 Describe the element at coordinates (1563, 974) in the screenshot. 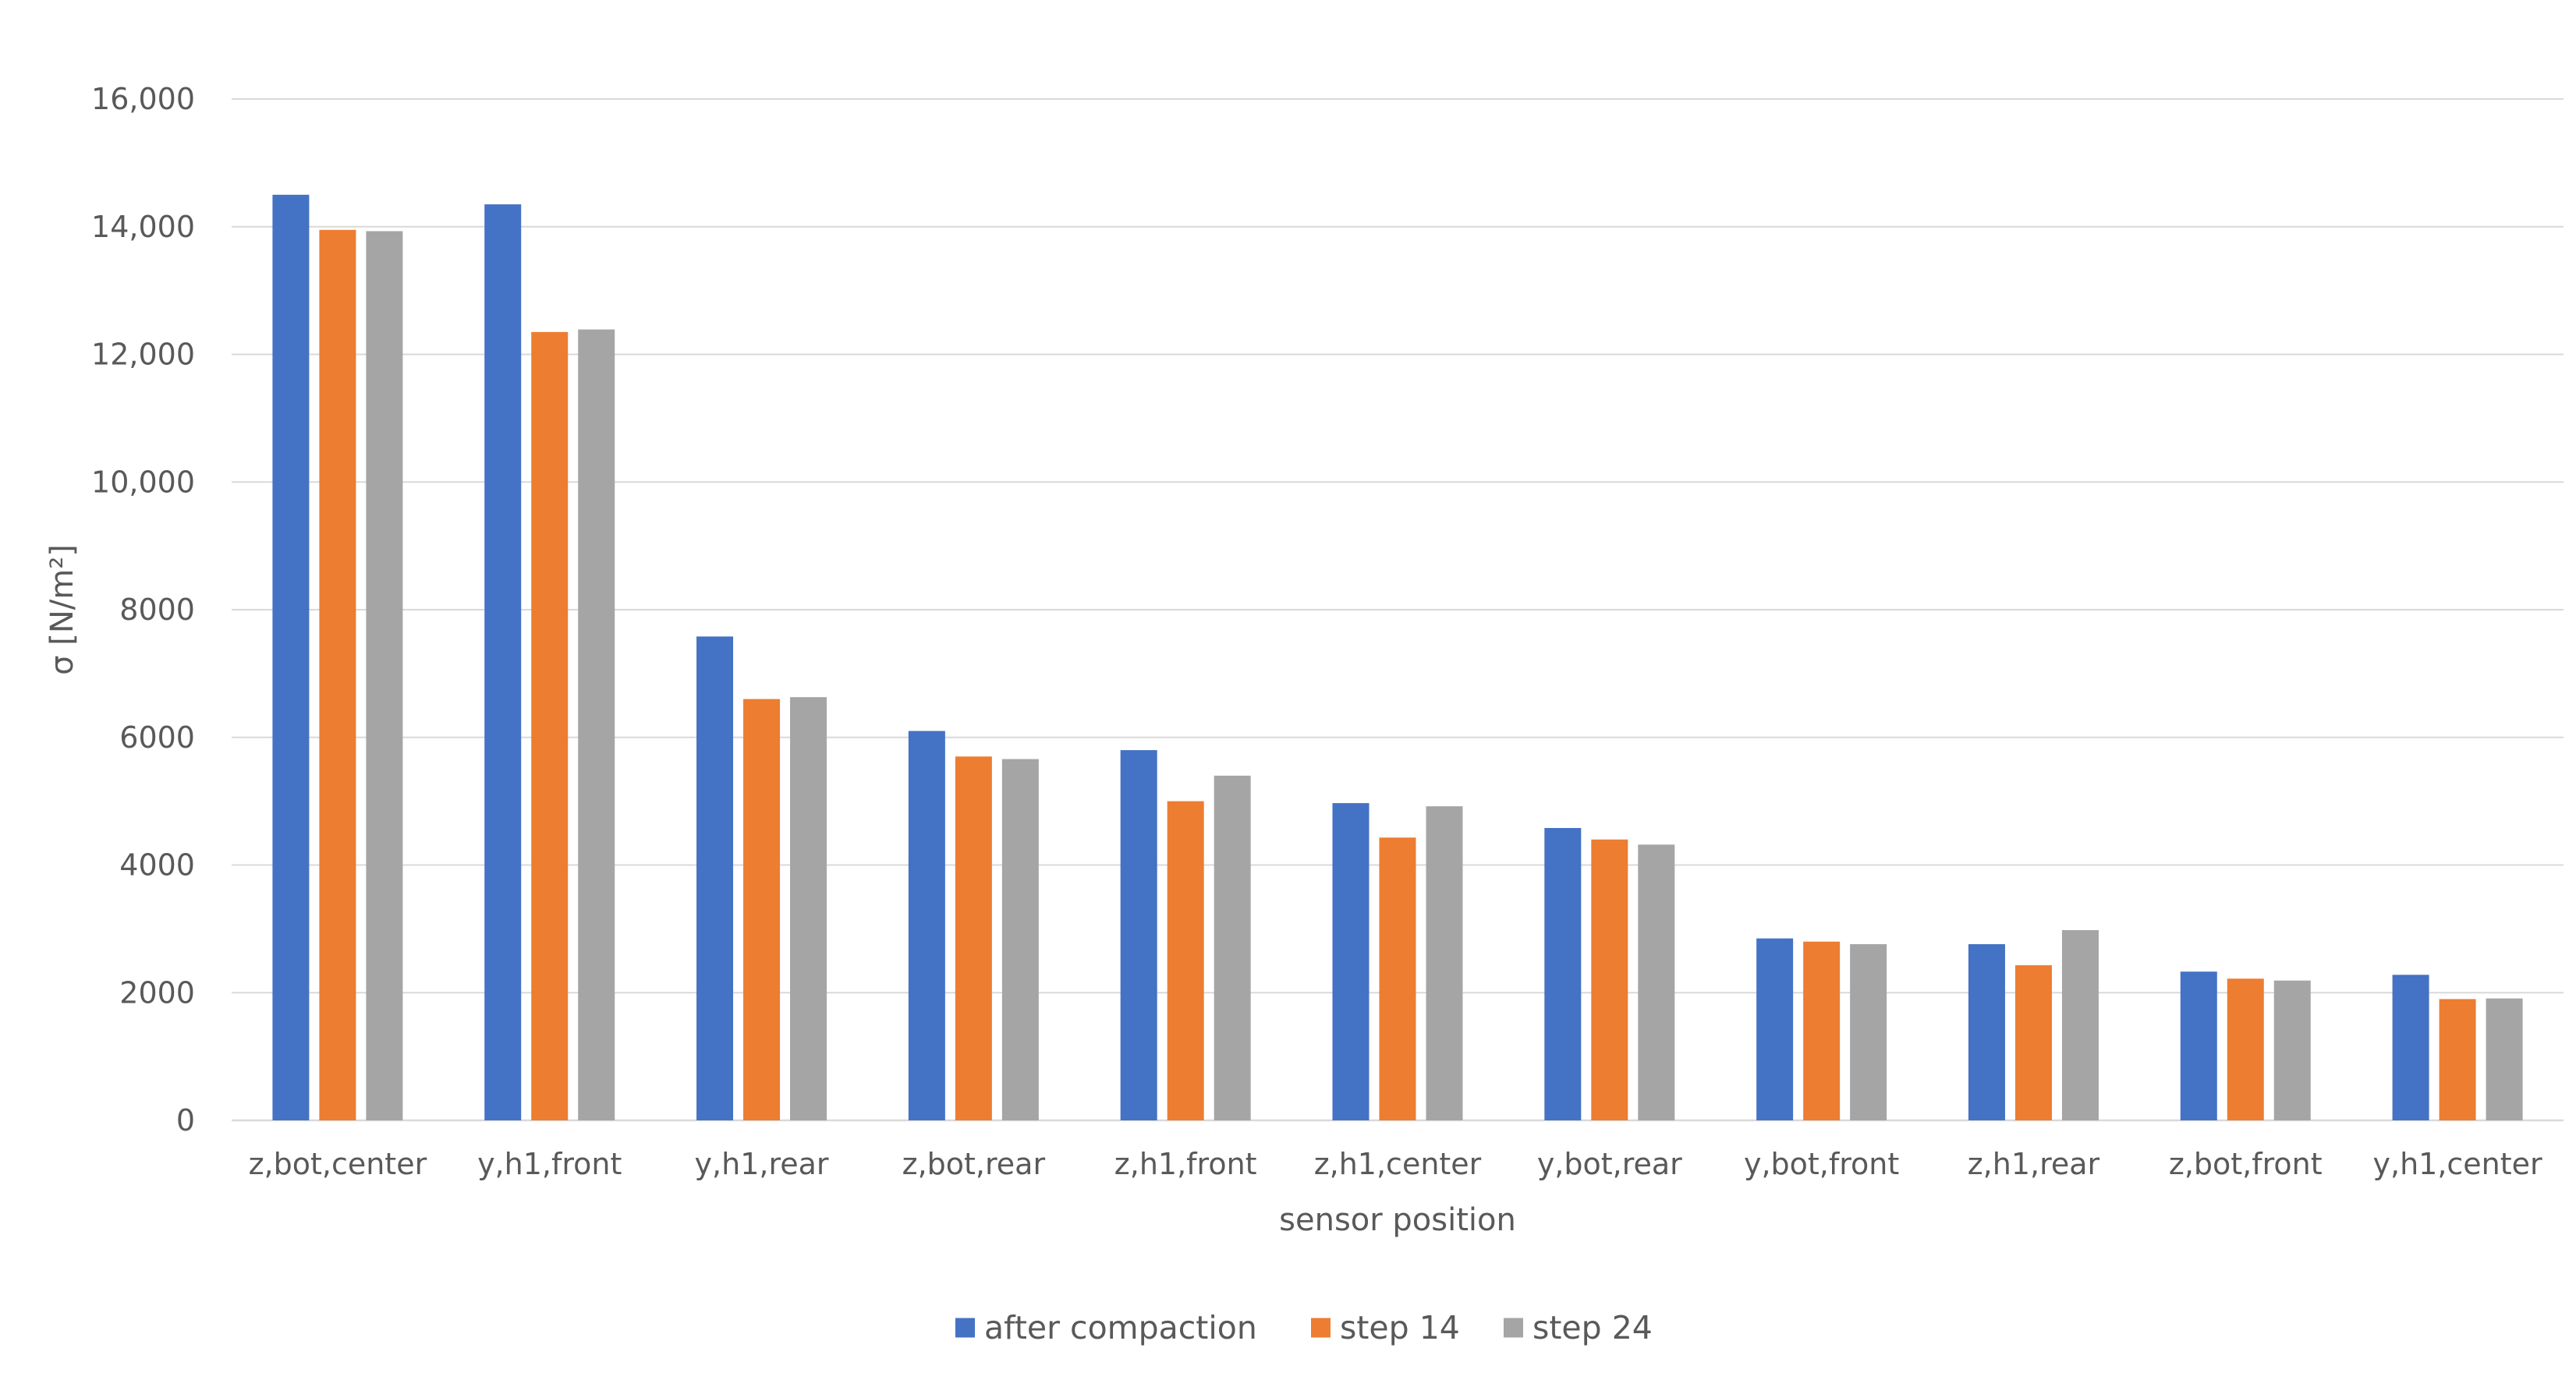

I see `bar-after-compaction-y-bot-rear` at that location.